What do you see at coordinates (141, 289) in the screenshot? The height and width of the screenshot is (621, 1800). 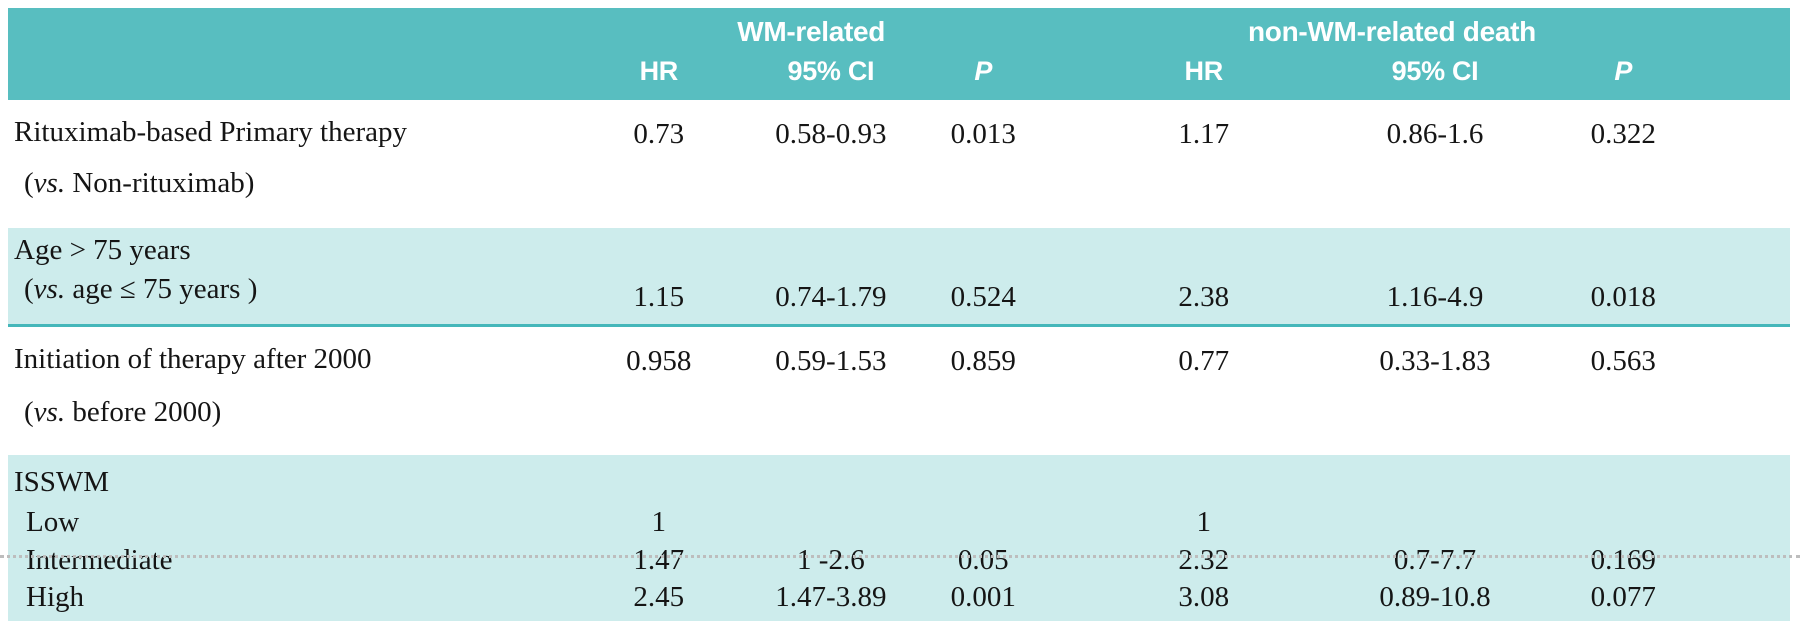 I see `row-label-line2: (vs. age ≤ 75 years )` at bounding box center [141, 289].